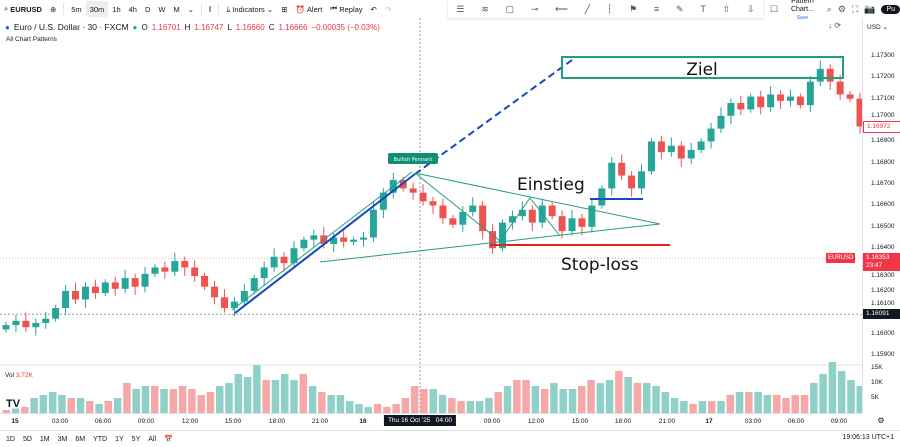 The image size is (900, 447). Describe the element at coordinates (147, 9) in the screenshot. I see `interval-D: D` at that location.